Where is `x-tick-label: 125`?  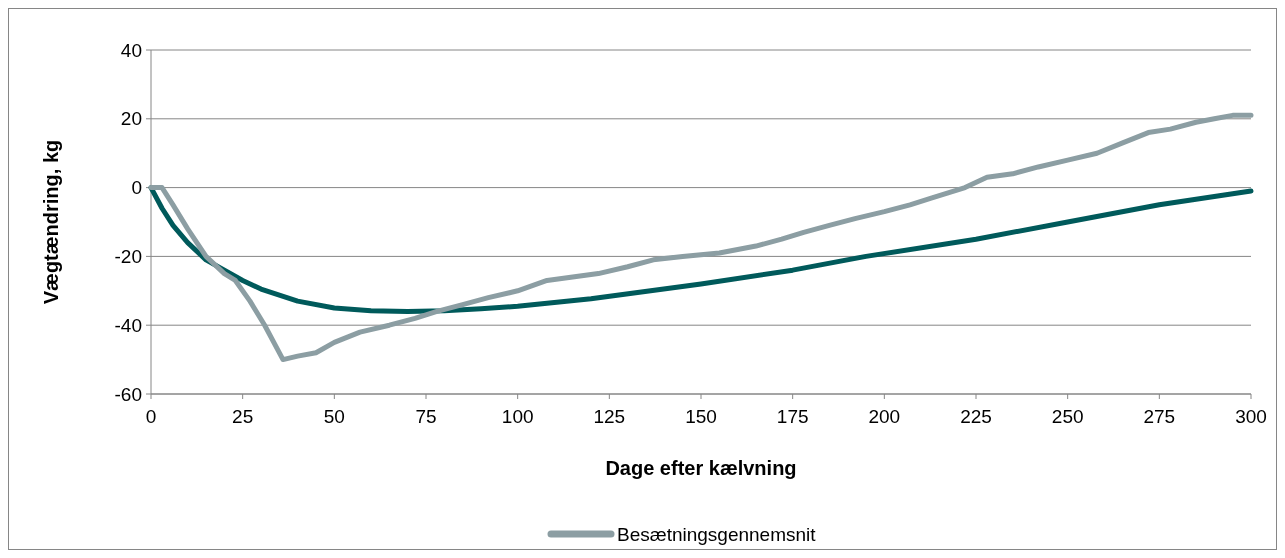 x-tick-label: 125 is located at coordinates (609, 416).